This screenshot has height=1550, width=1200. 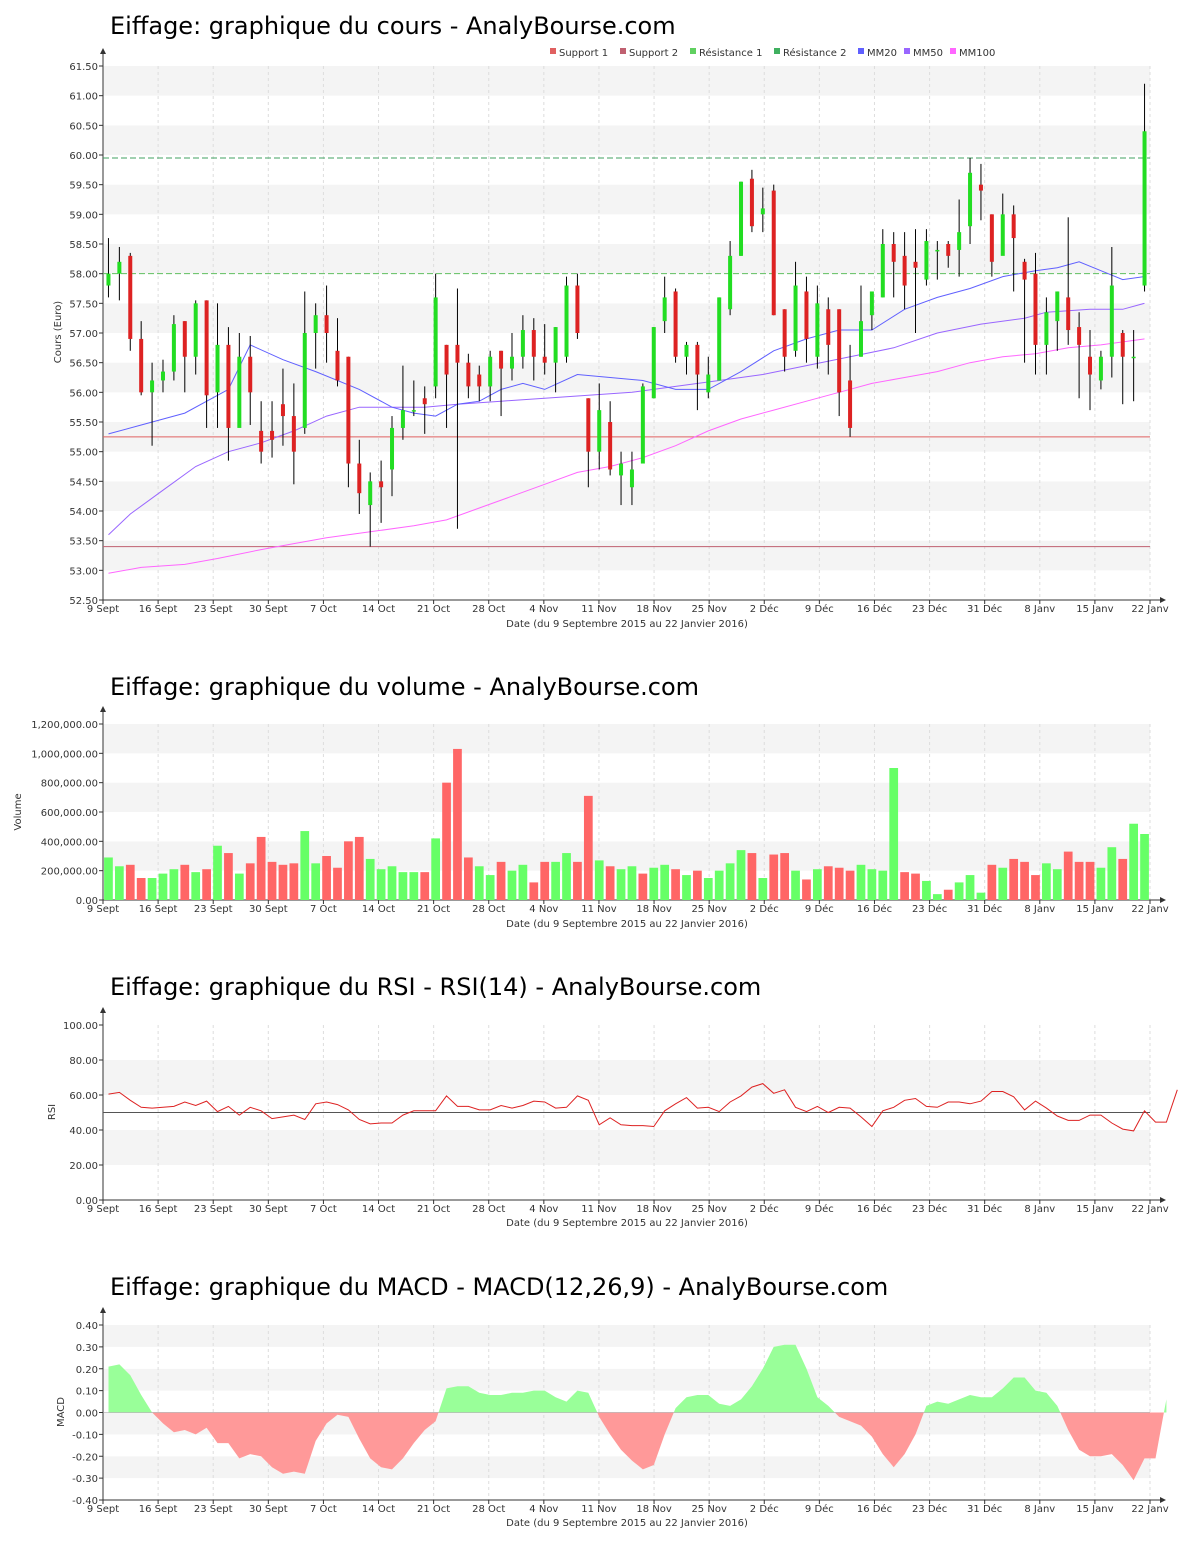 I want to click on volume-band, so click(x=626, y=768).